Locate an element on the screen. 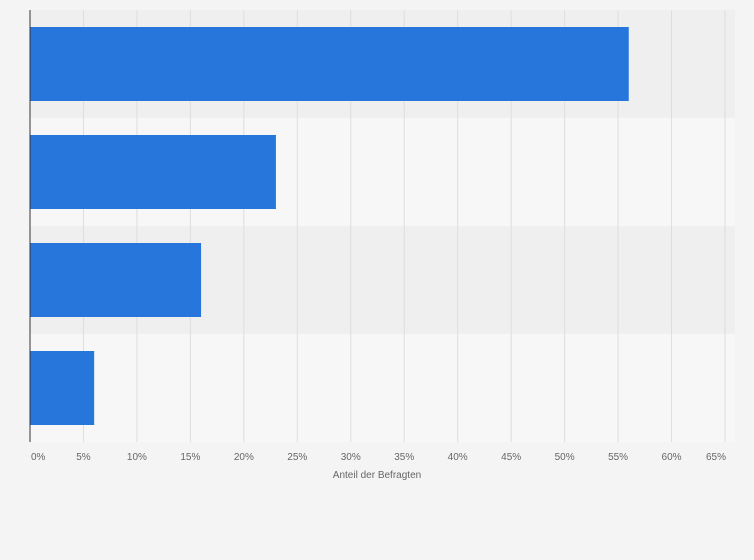 This screenshot has height=560, width=754. x-tick-label: 50% is located at coordinates (565, 457).